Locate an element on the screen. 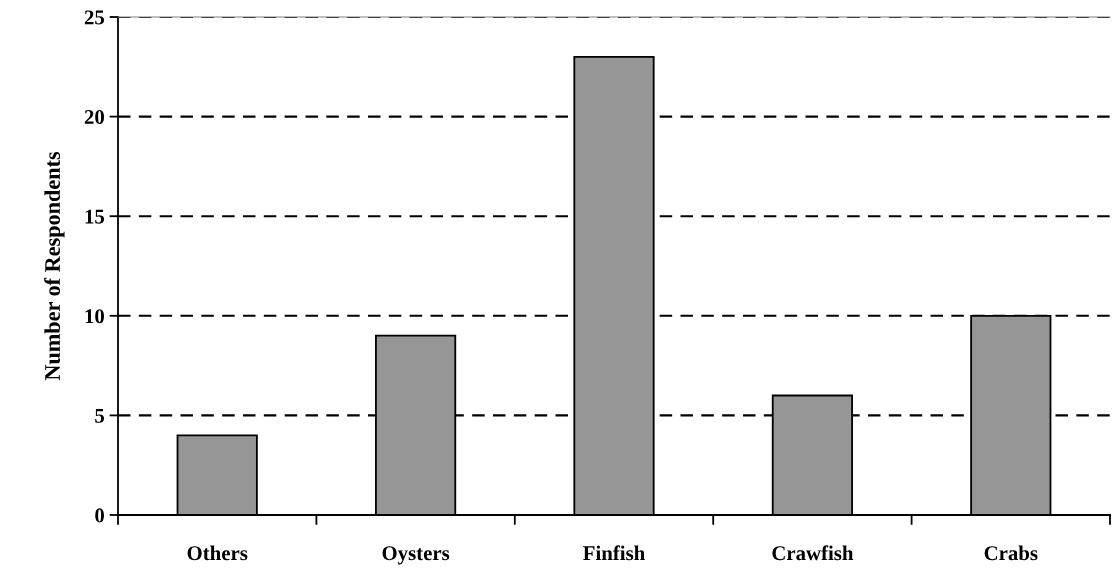 This screenshot has width=1112, height=581. x-tick-label: Finfish is located at coordinates (614, 553).